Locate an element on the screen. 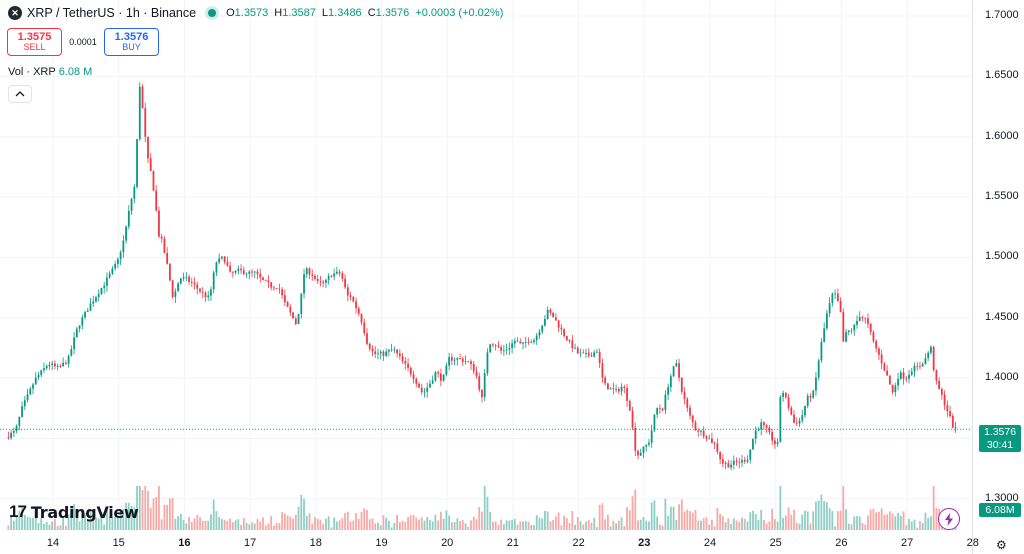 The width and height of the screenshot is (1024, 554). sell-button: 1.3575 SELL is located at coordinates (34, 42).